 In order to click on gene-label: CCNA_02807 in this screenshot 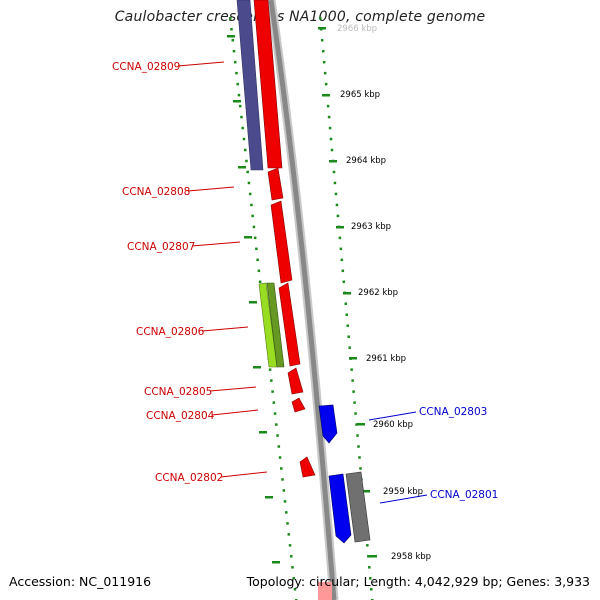, I will do `click(161, 247)`.